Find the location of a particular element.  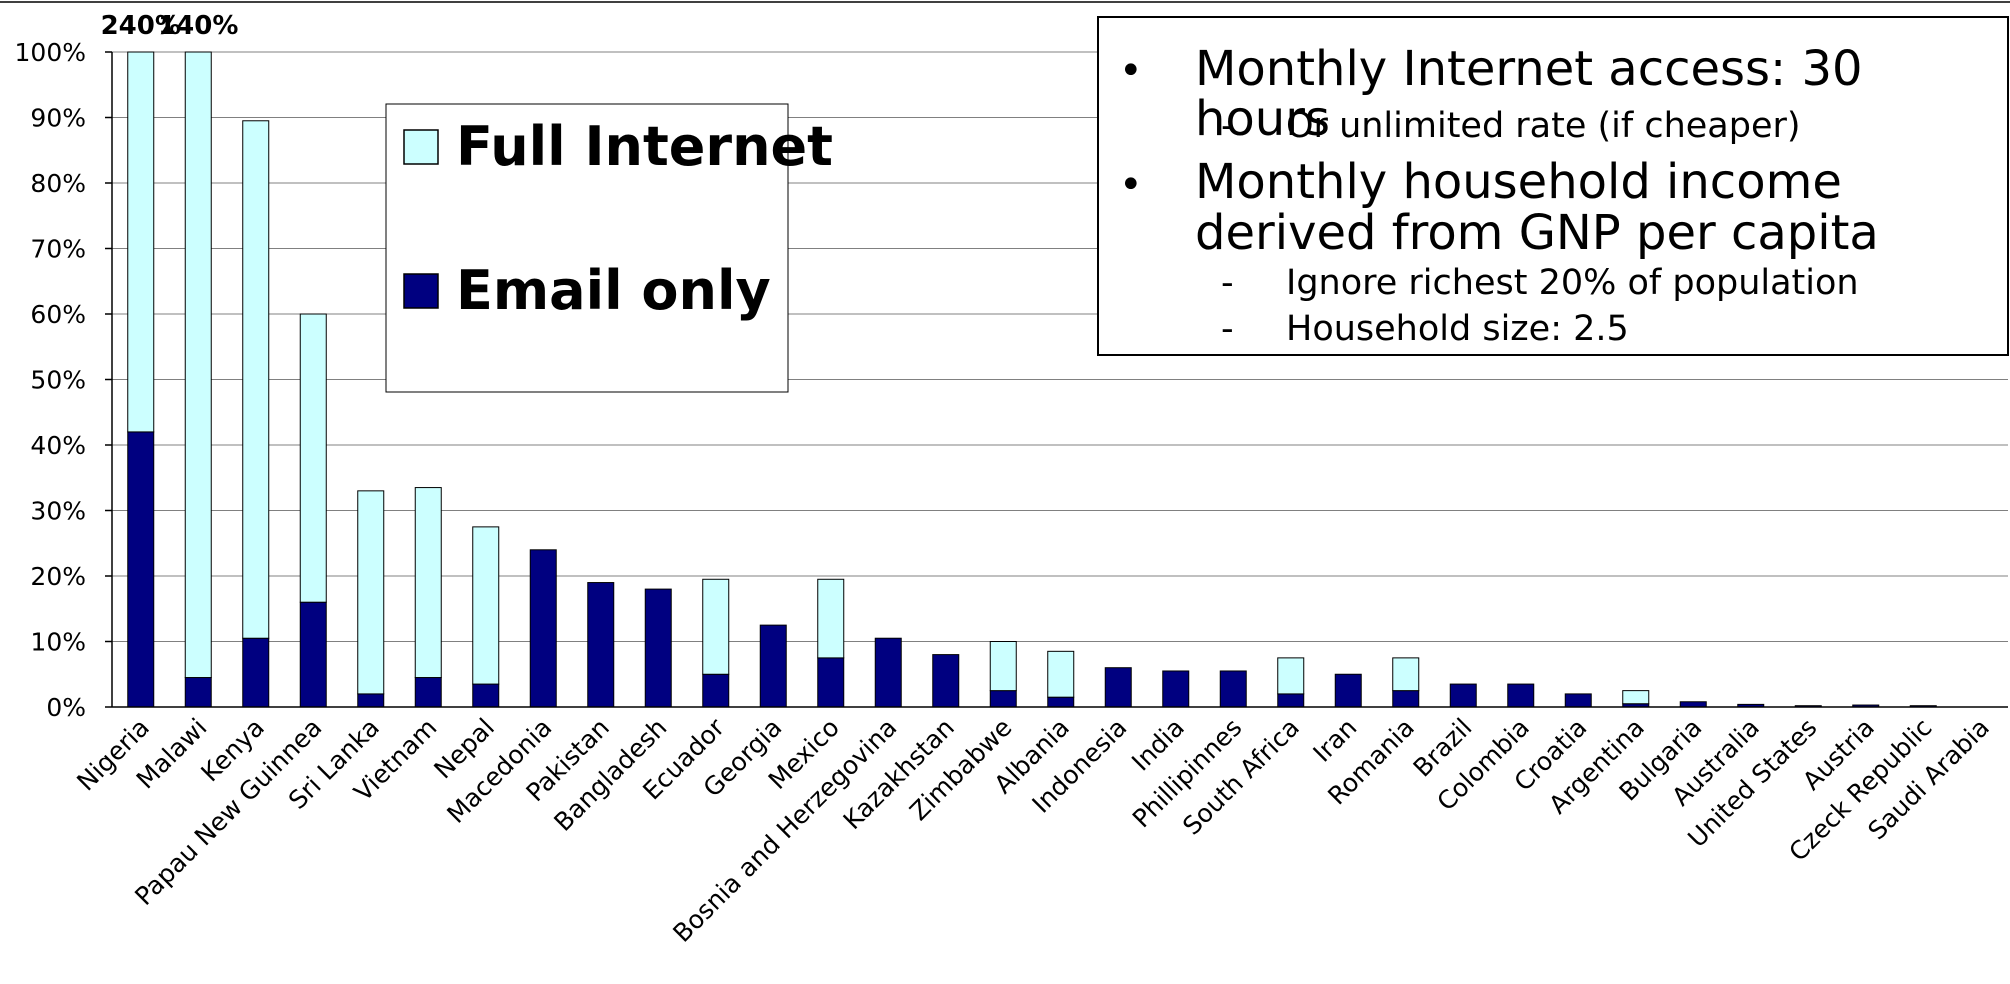

bar-email-only-croatia is located at coordinates (1578, 700).